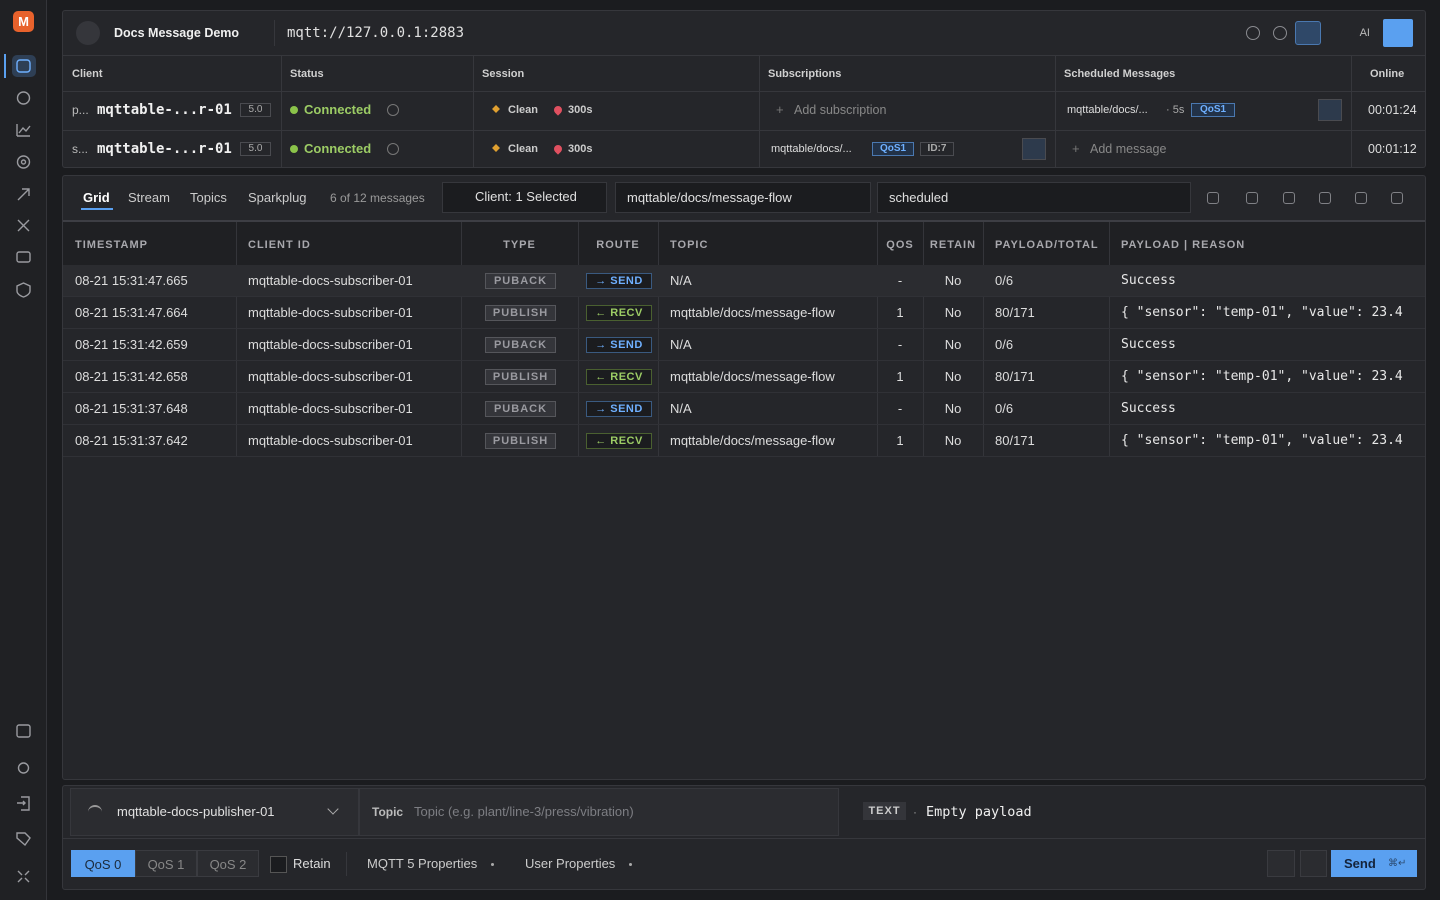 The height and width of the screenshot is (900, 1440). What do you see at coordinates (709, 197) in the screenshot?
I see `topic-filter-value: mqttable/docs/message-flow` at bounding box center [709, 197].